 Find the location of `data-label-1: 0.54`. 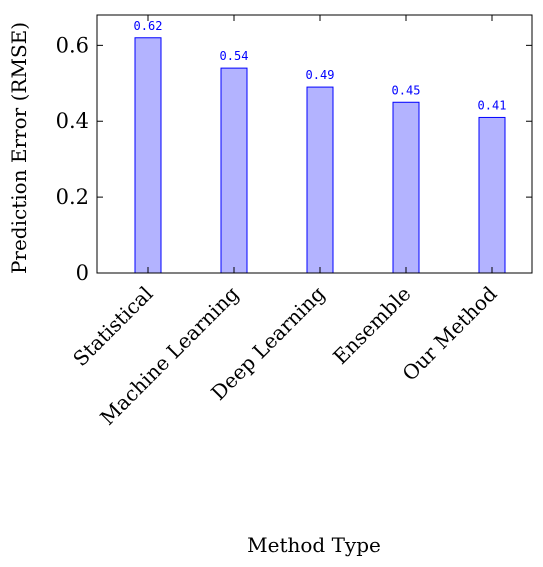

data-label-1: 0.54 is located at coordinates (234, 56).